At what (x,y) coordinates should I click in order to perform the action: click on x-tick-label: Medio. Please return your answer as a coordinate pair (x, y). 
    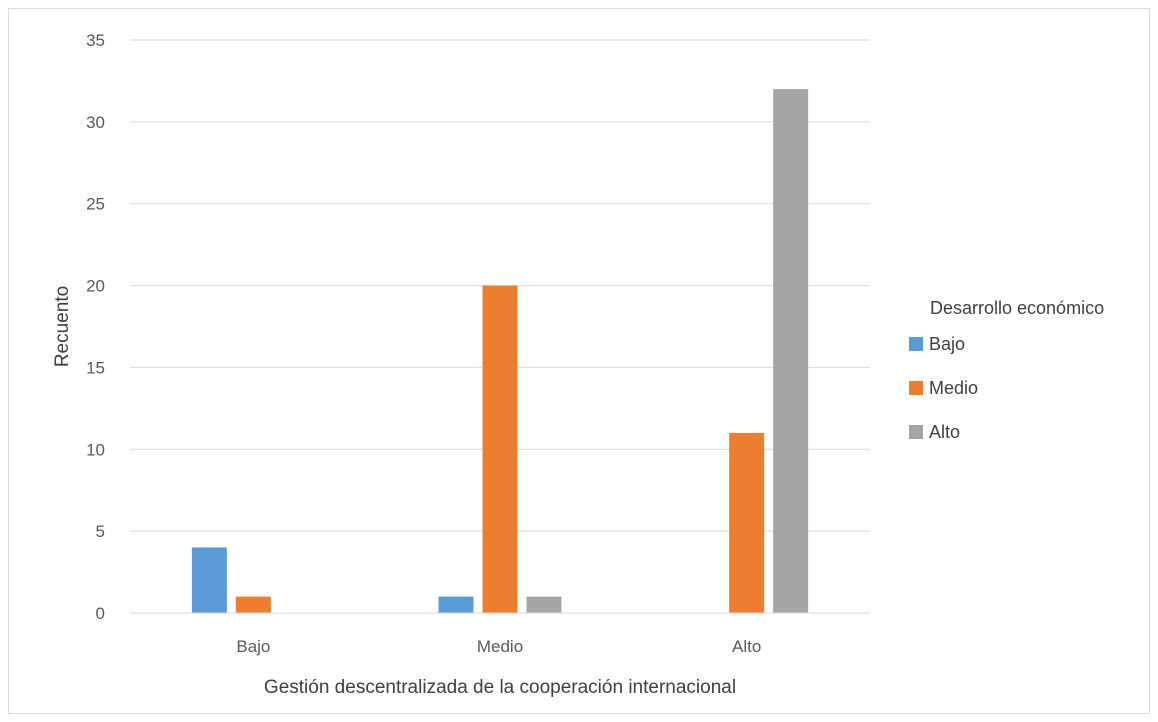
    Looking at the image, I should click on (500, 646).